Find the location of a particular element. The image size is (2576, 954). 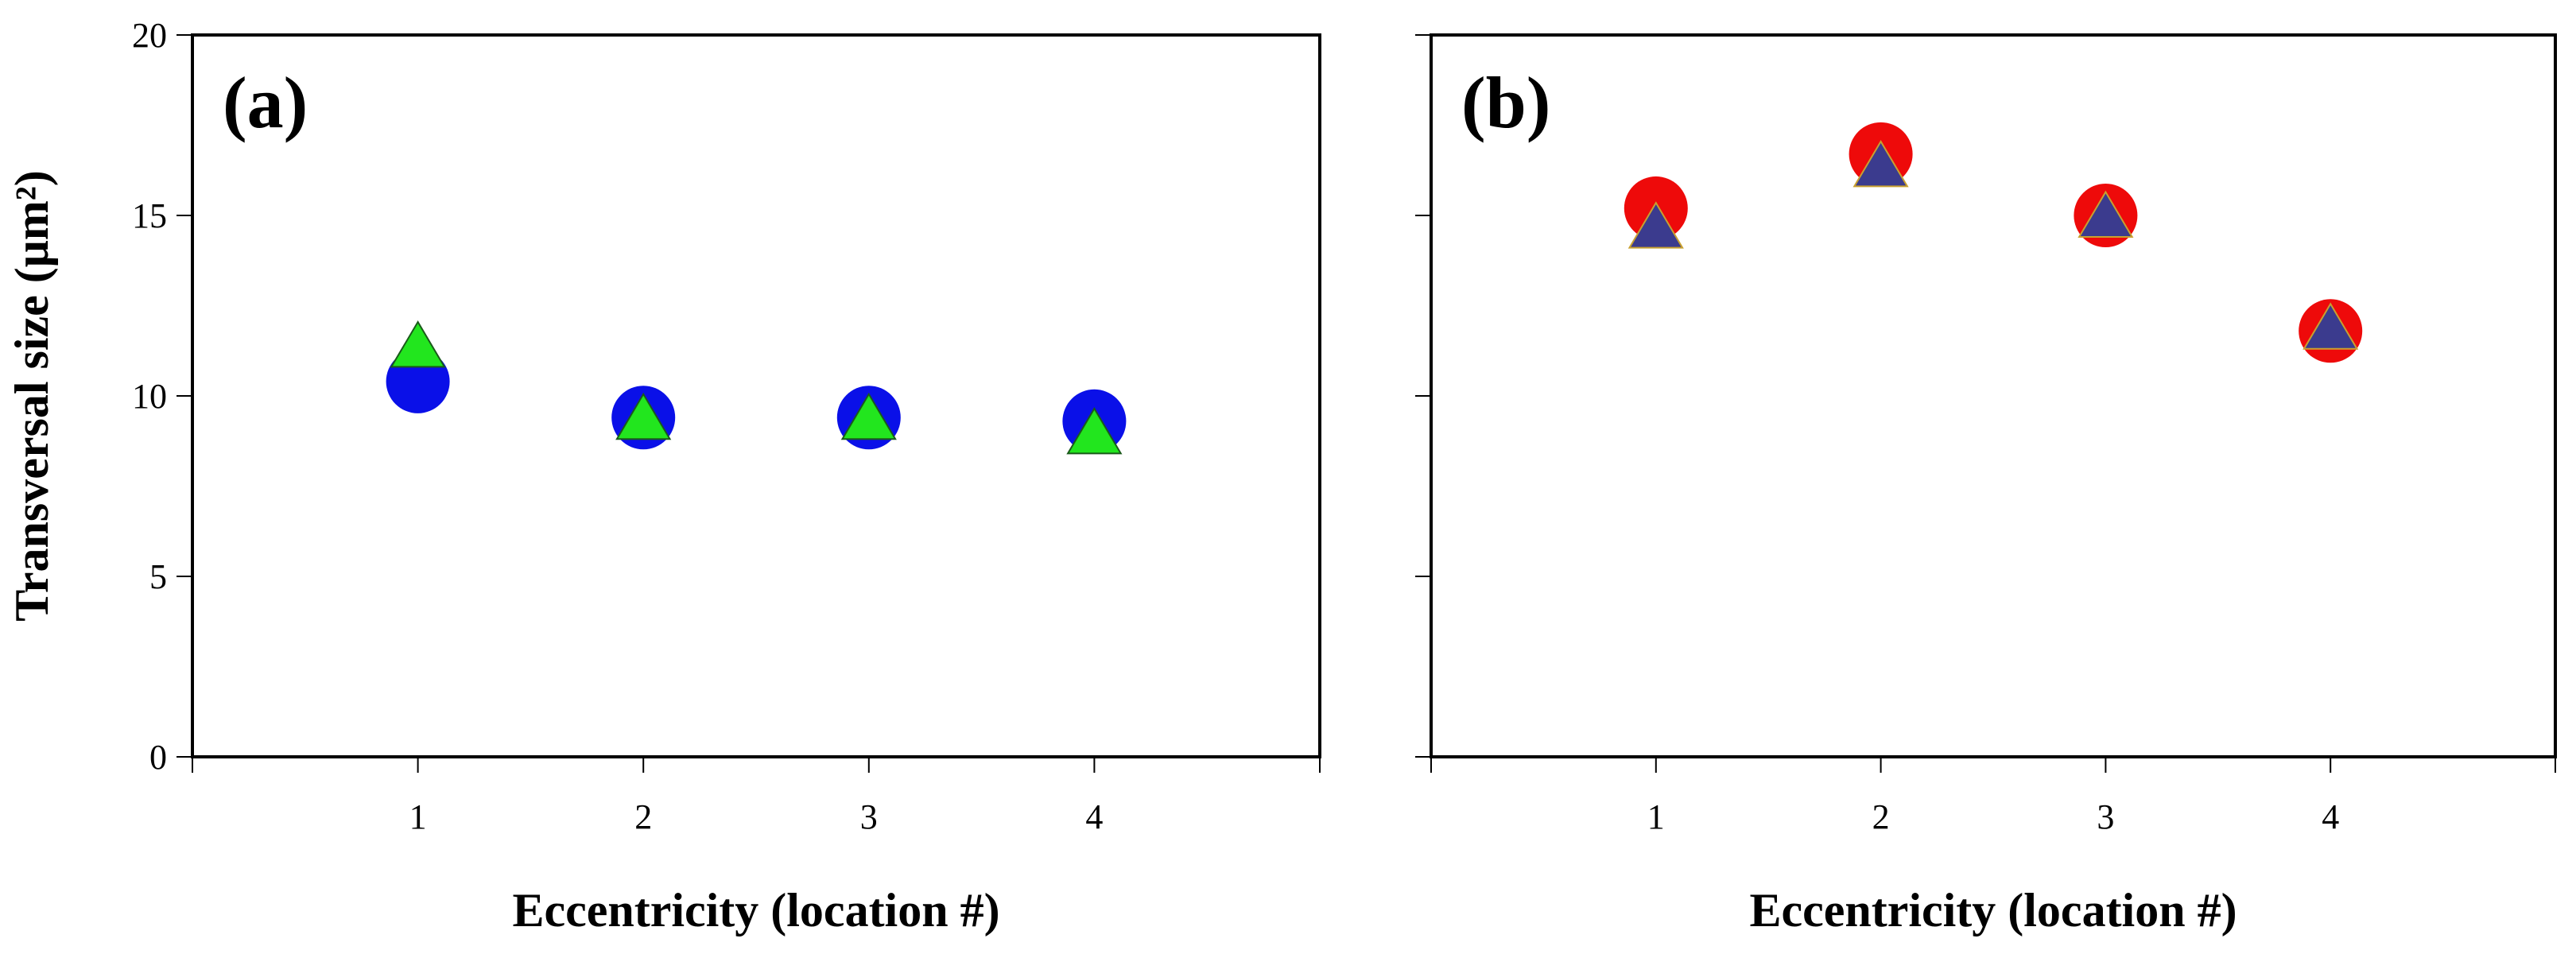

y-tick-label: 15 is located at coordinates (150, 216).